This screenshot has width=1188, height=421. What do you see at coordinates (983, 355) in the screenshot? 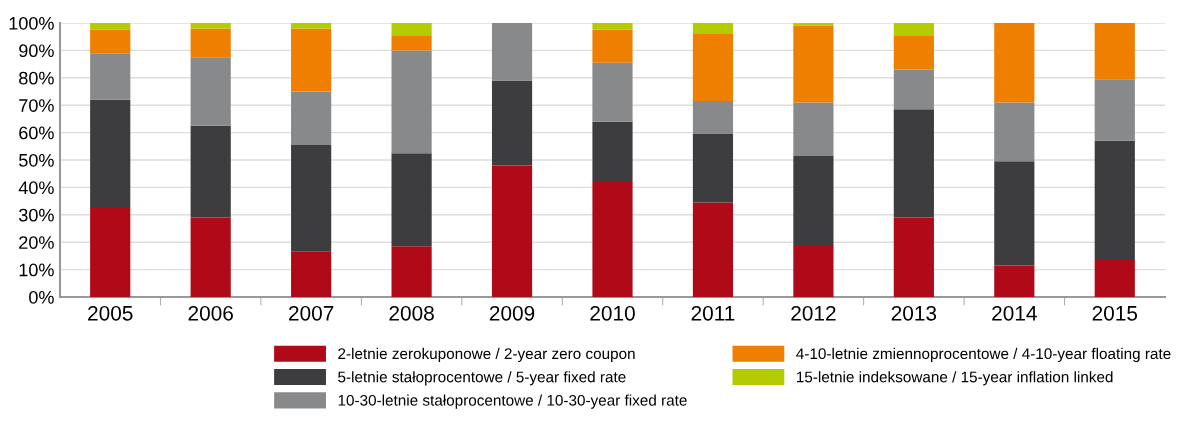
I see `legend-label: 4-10-letnie zmiennoprocentowe / 4-10-year floating rate` at bounding box center [983, 355].